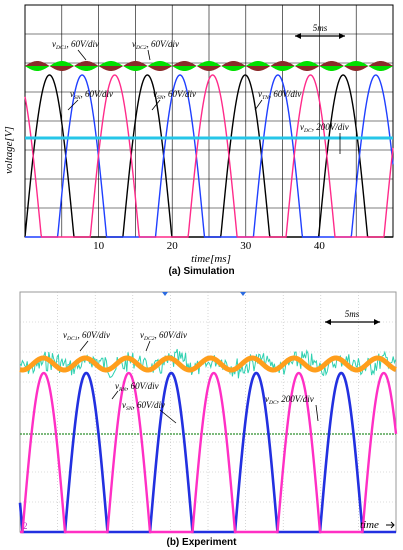 This screenshot has width=403, height=550. Describe the element at coordinates (91, 95) in the screenshot. I see `label-vsn-1: vSN, 60V/div` at that location.